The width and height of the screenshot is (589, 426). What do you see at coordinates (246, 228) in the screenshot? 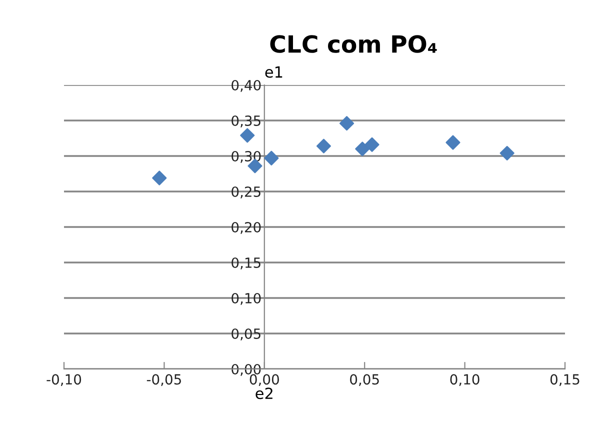
I see `y-tick-label: 0,20` at bounding box center [246, 228].